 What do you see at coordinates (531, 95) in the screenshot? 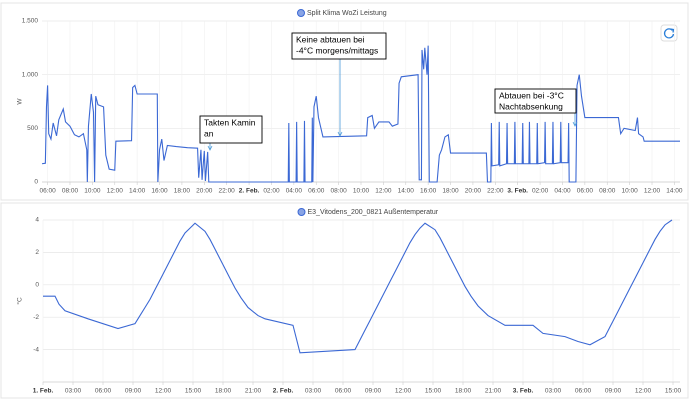
I see `annotation-text: Abtauen bei -3°C` at bounding box center [531, 95].